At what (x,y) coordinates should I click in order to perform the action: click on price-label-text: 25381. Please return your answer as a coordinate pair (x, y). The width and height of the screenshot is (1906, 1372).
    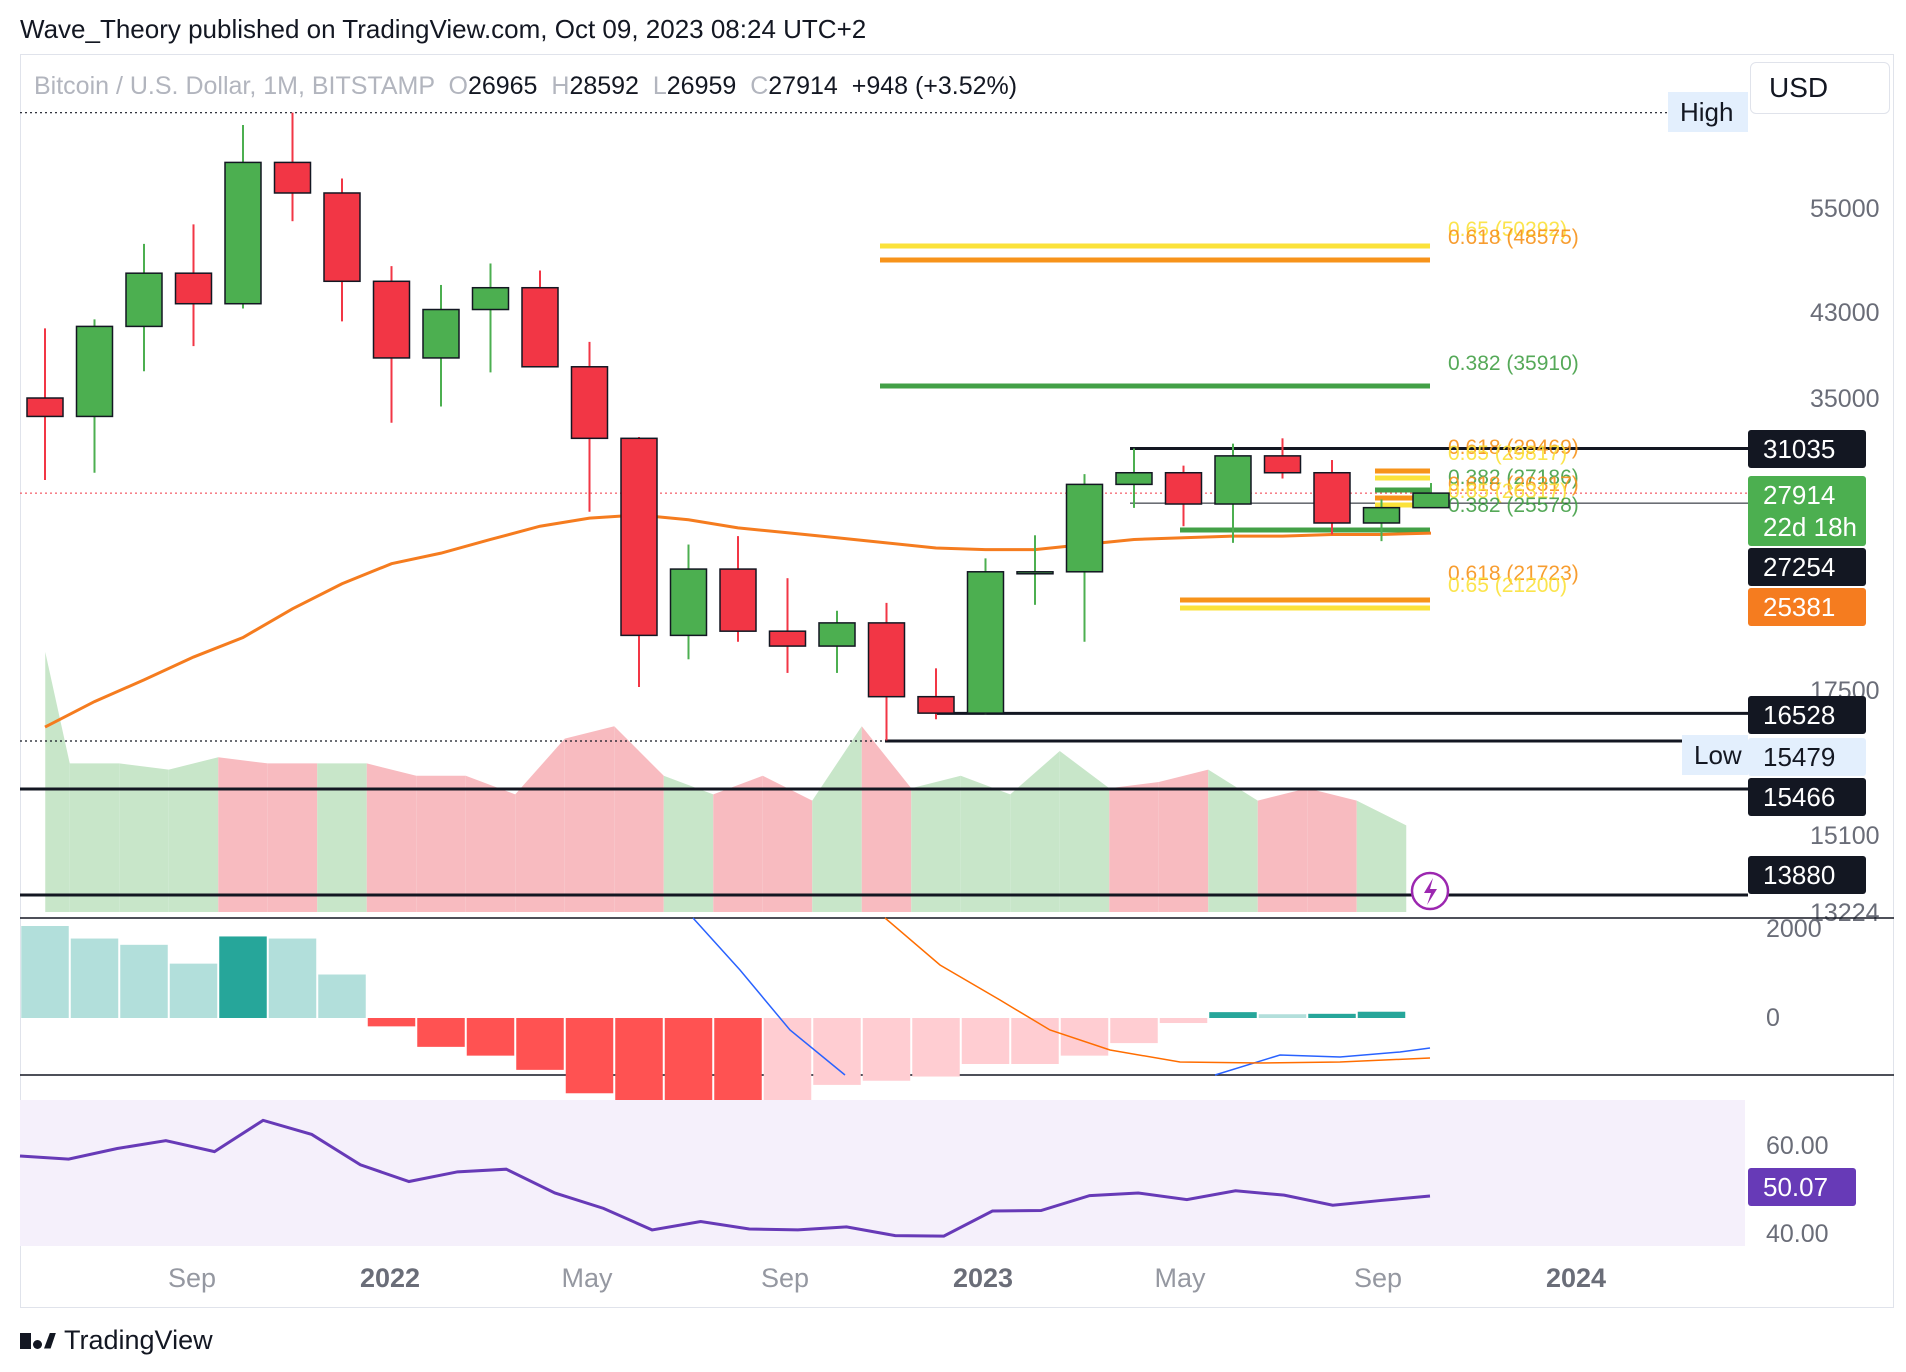
    Looking at the image, I should click on (1799, 607).